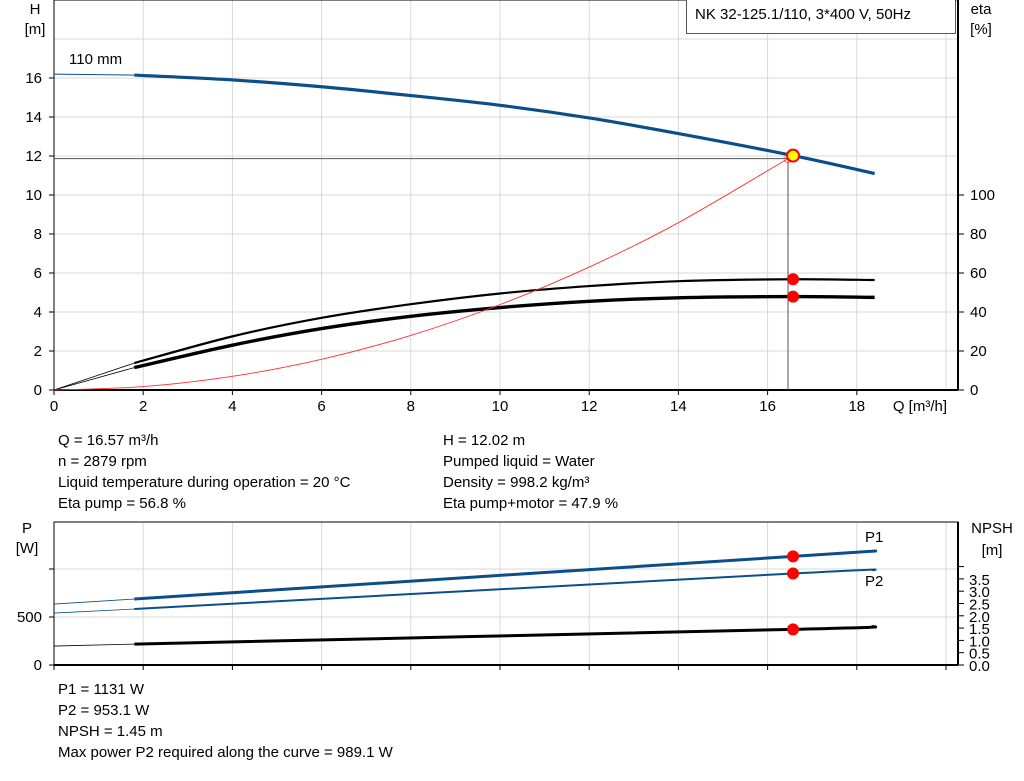  I want to click on duty-point-head, so click(793, 155).